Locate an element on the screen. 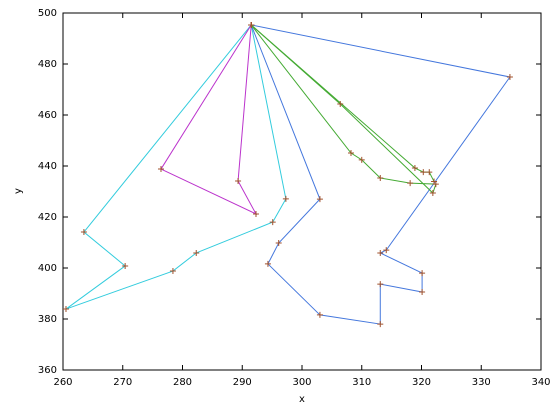 This screenshot has height=409, width=550. x-tick-label: 330 is located at coordinates (481, 382).